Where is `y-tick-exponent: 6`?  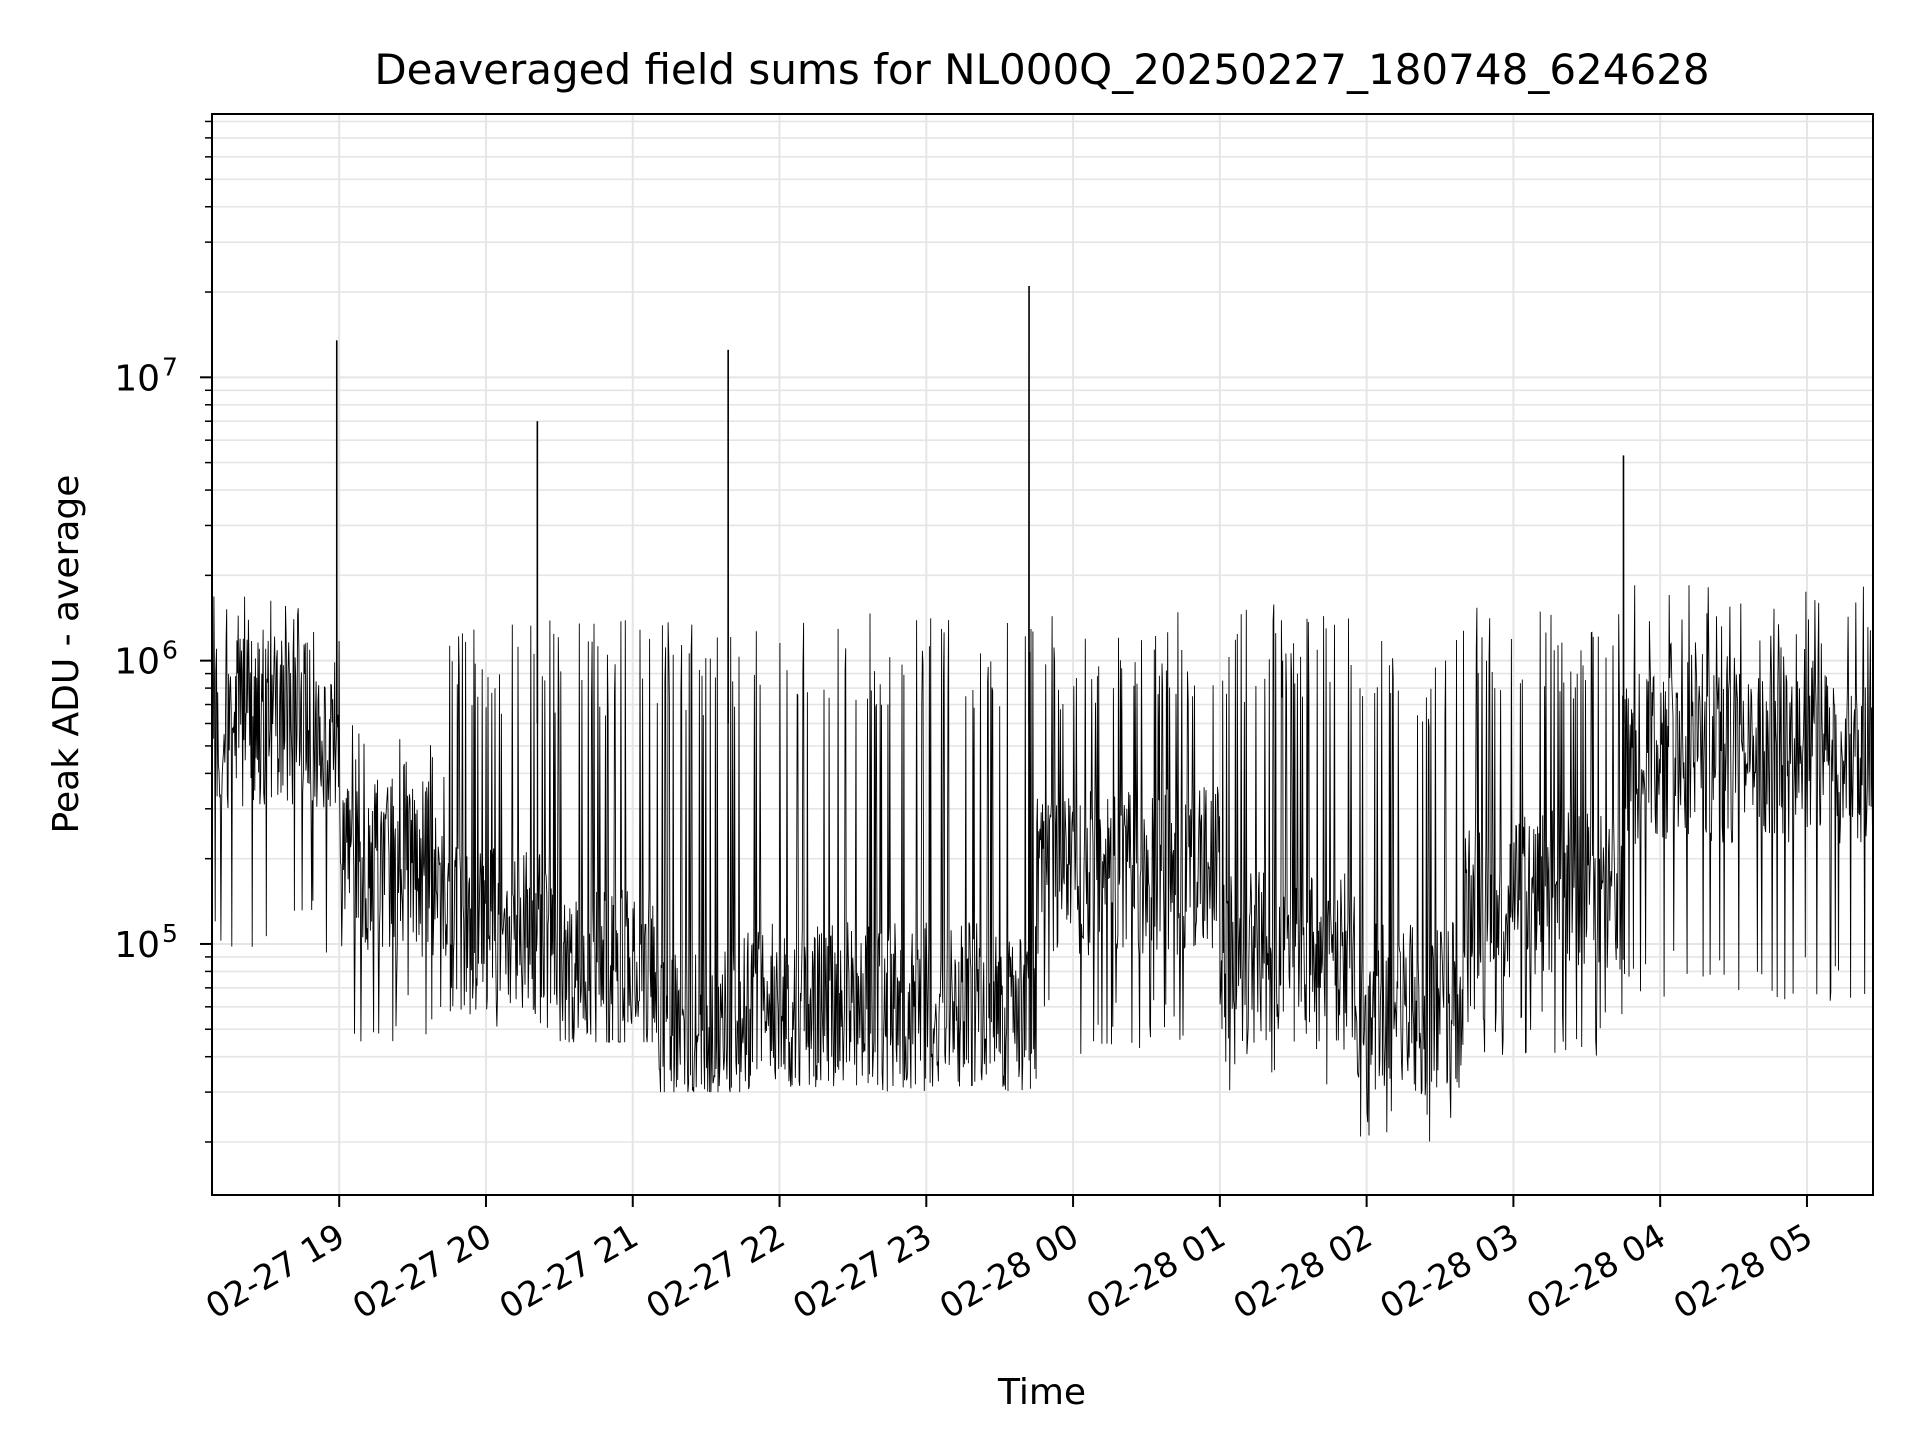 y-tick-exponent: 6 is located at coordinates (170, 650).